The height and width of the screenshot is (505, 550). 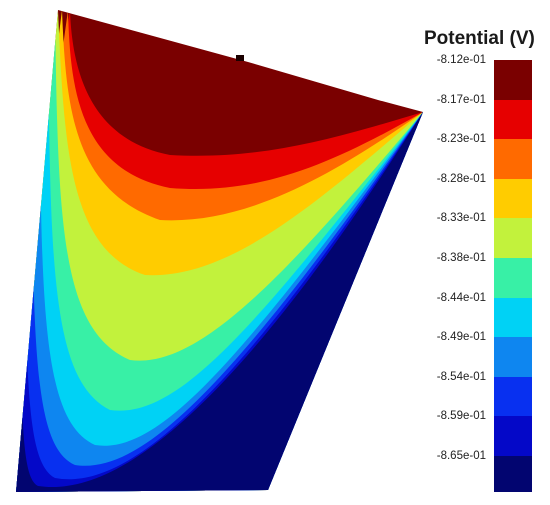 I want to click on legend-title: Potential (V), so click(x=479, y=38).